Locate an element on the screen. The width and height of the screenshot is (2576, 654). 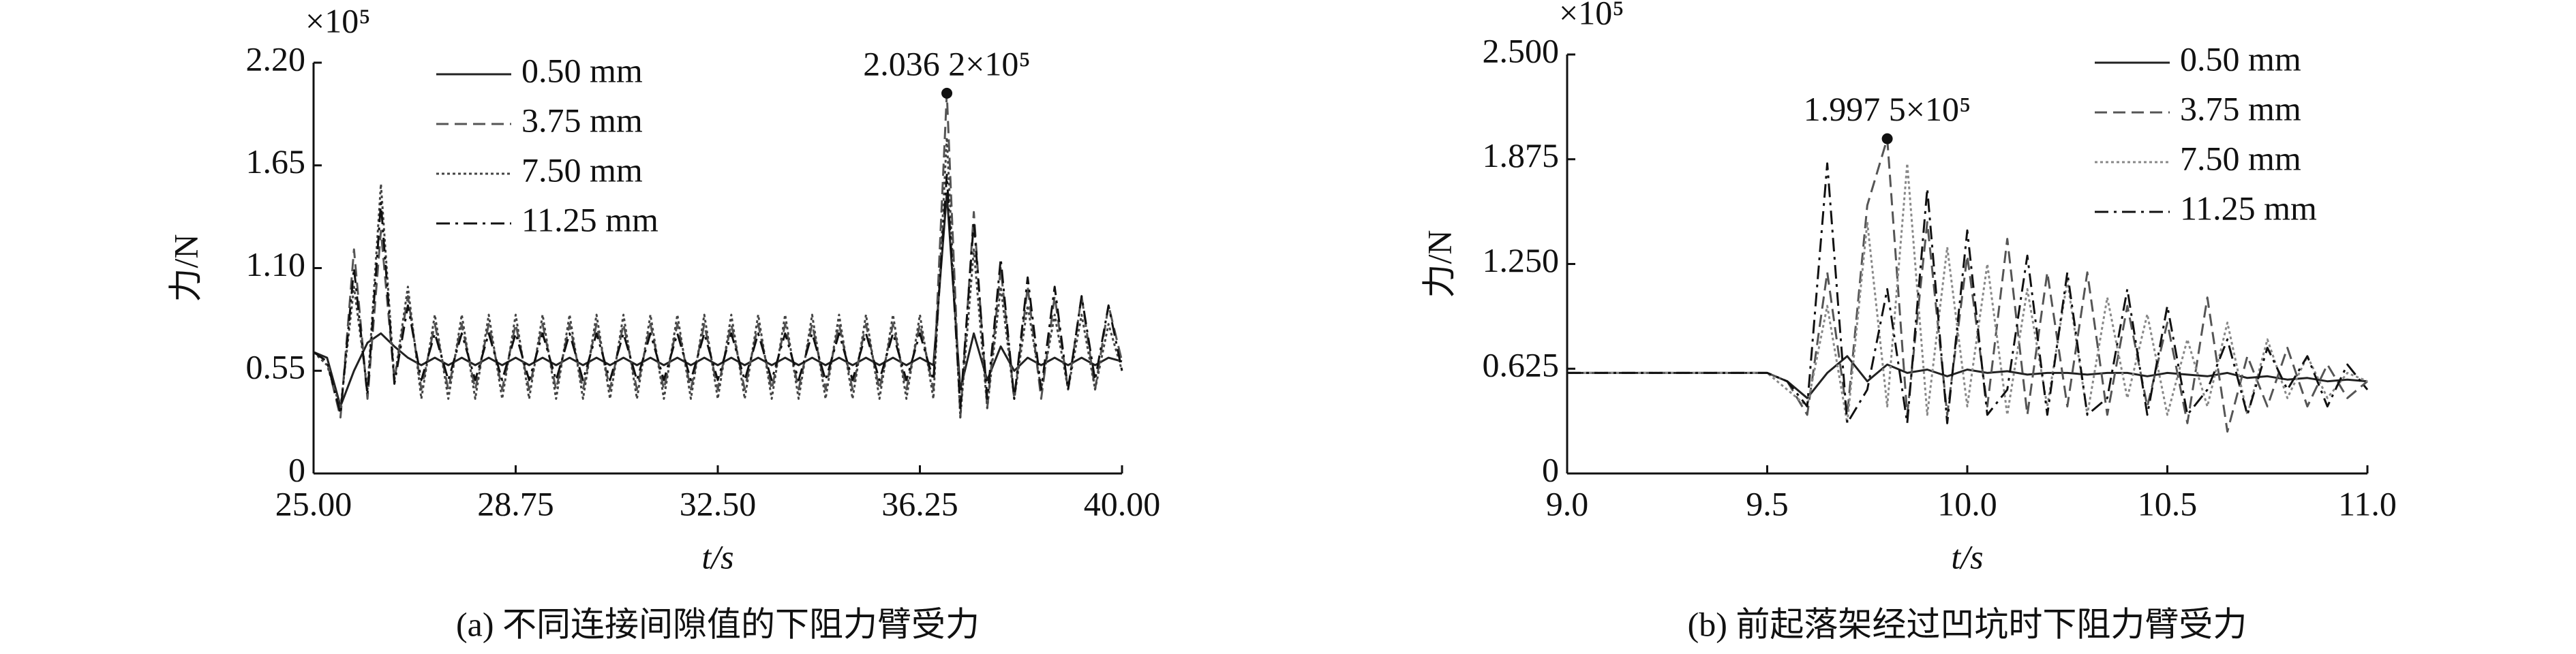
x-tick-label: 25.00 is located at coordinates (313, 504).